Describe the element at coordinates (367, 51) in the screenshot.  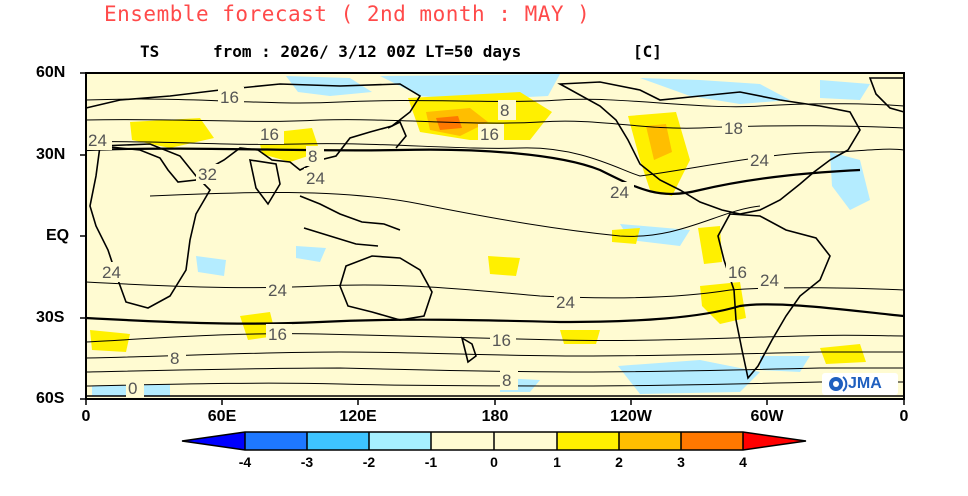
I see `init-time-label: from : 2026/ 3/12 00Z LT=50 days` at that location.